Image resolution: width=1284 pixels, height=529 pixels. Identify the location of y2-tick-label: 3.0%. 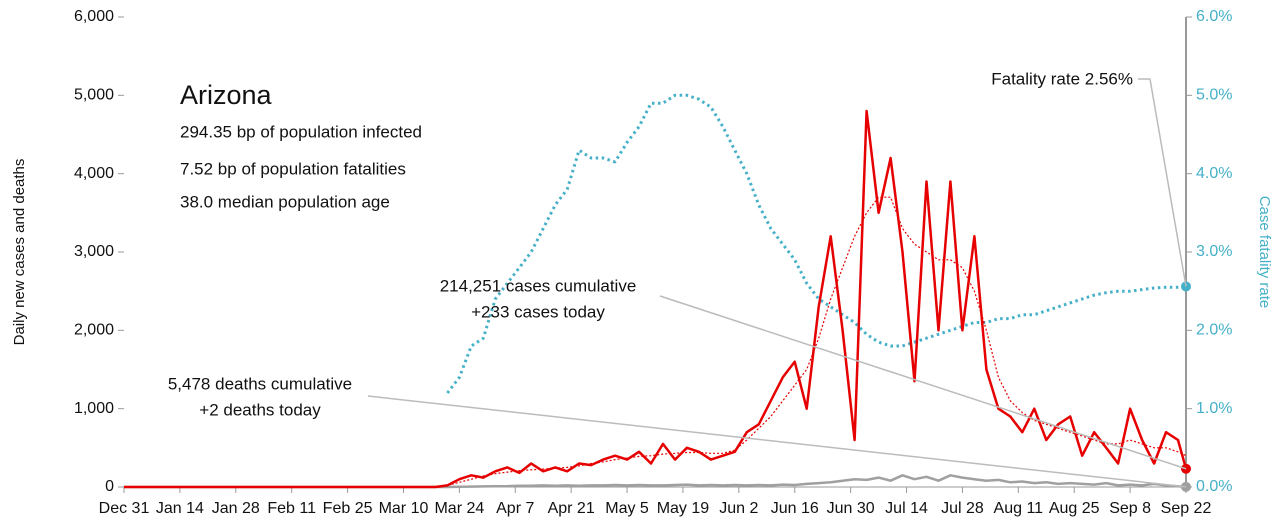
(1214, 251).